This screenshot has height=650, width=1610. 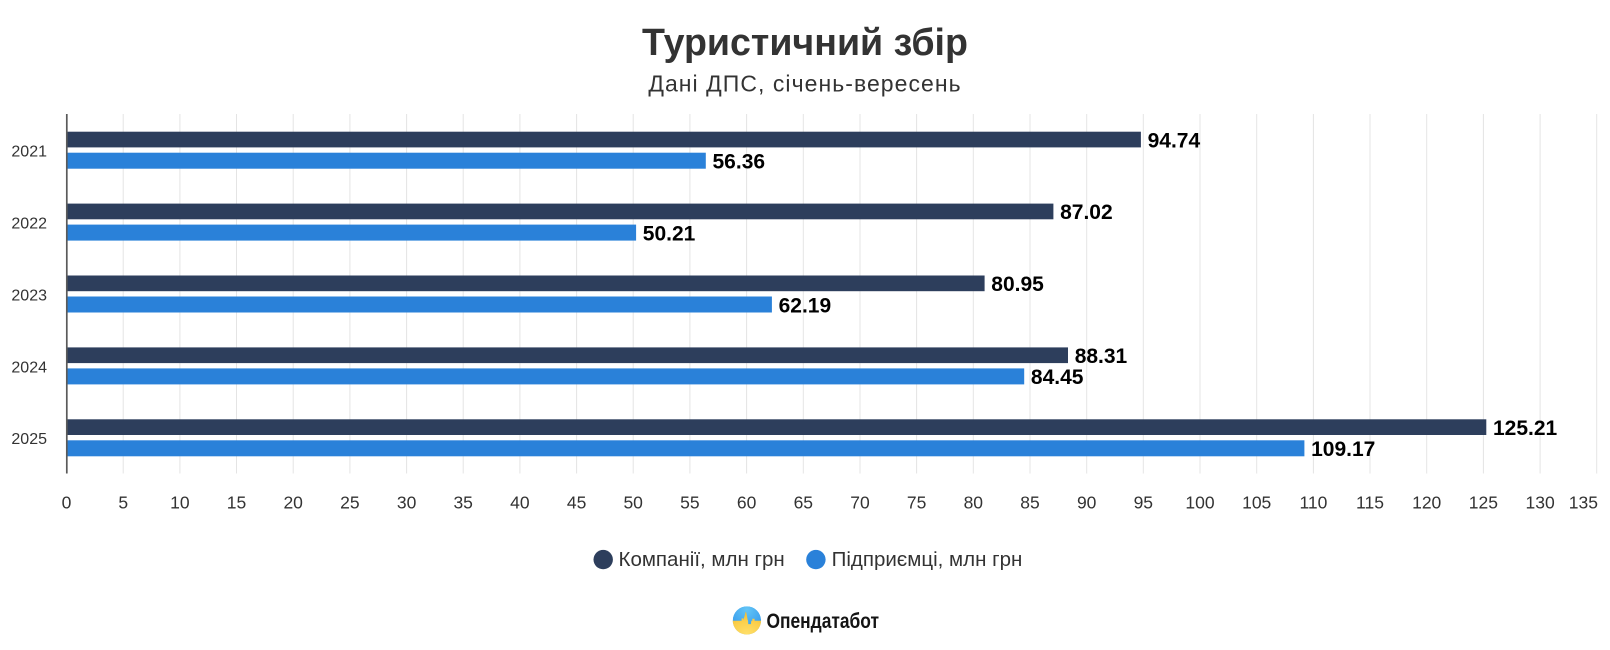 What do you see at coordinates (804, 84) in the screenshot?
I see `svg-text: Дані ДПС, січень-вересень` at bounding box center [804, 84].